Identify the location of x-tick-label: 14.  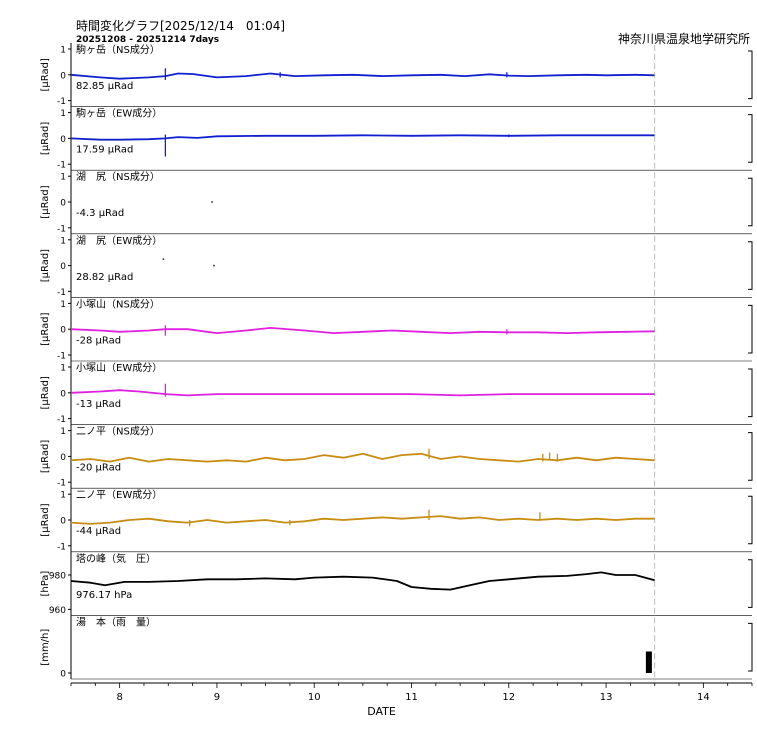
(703, 697).